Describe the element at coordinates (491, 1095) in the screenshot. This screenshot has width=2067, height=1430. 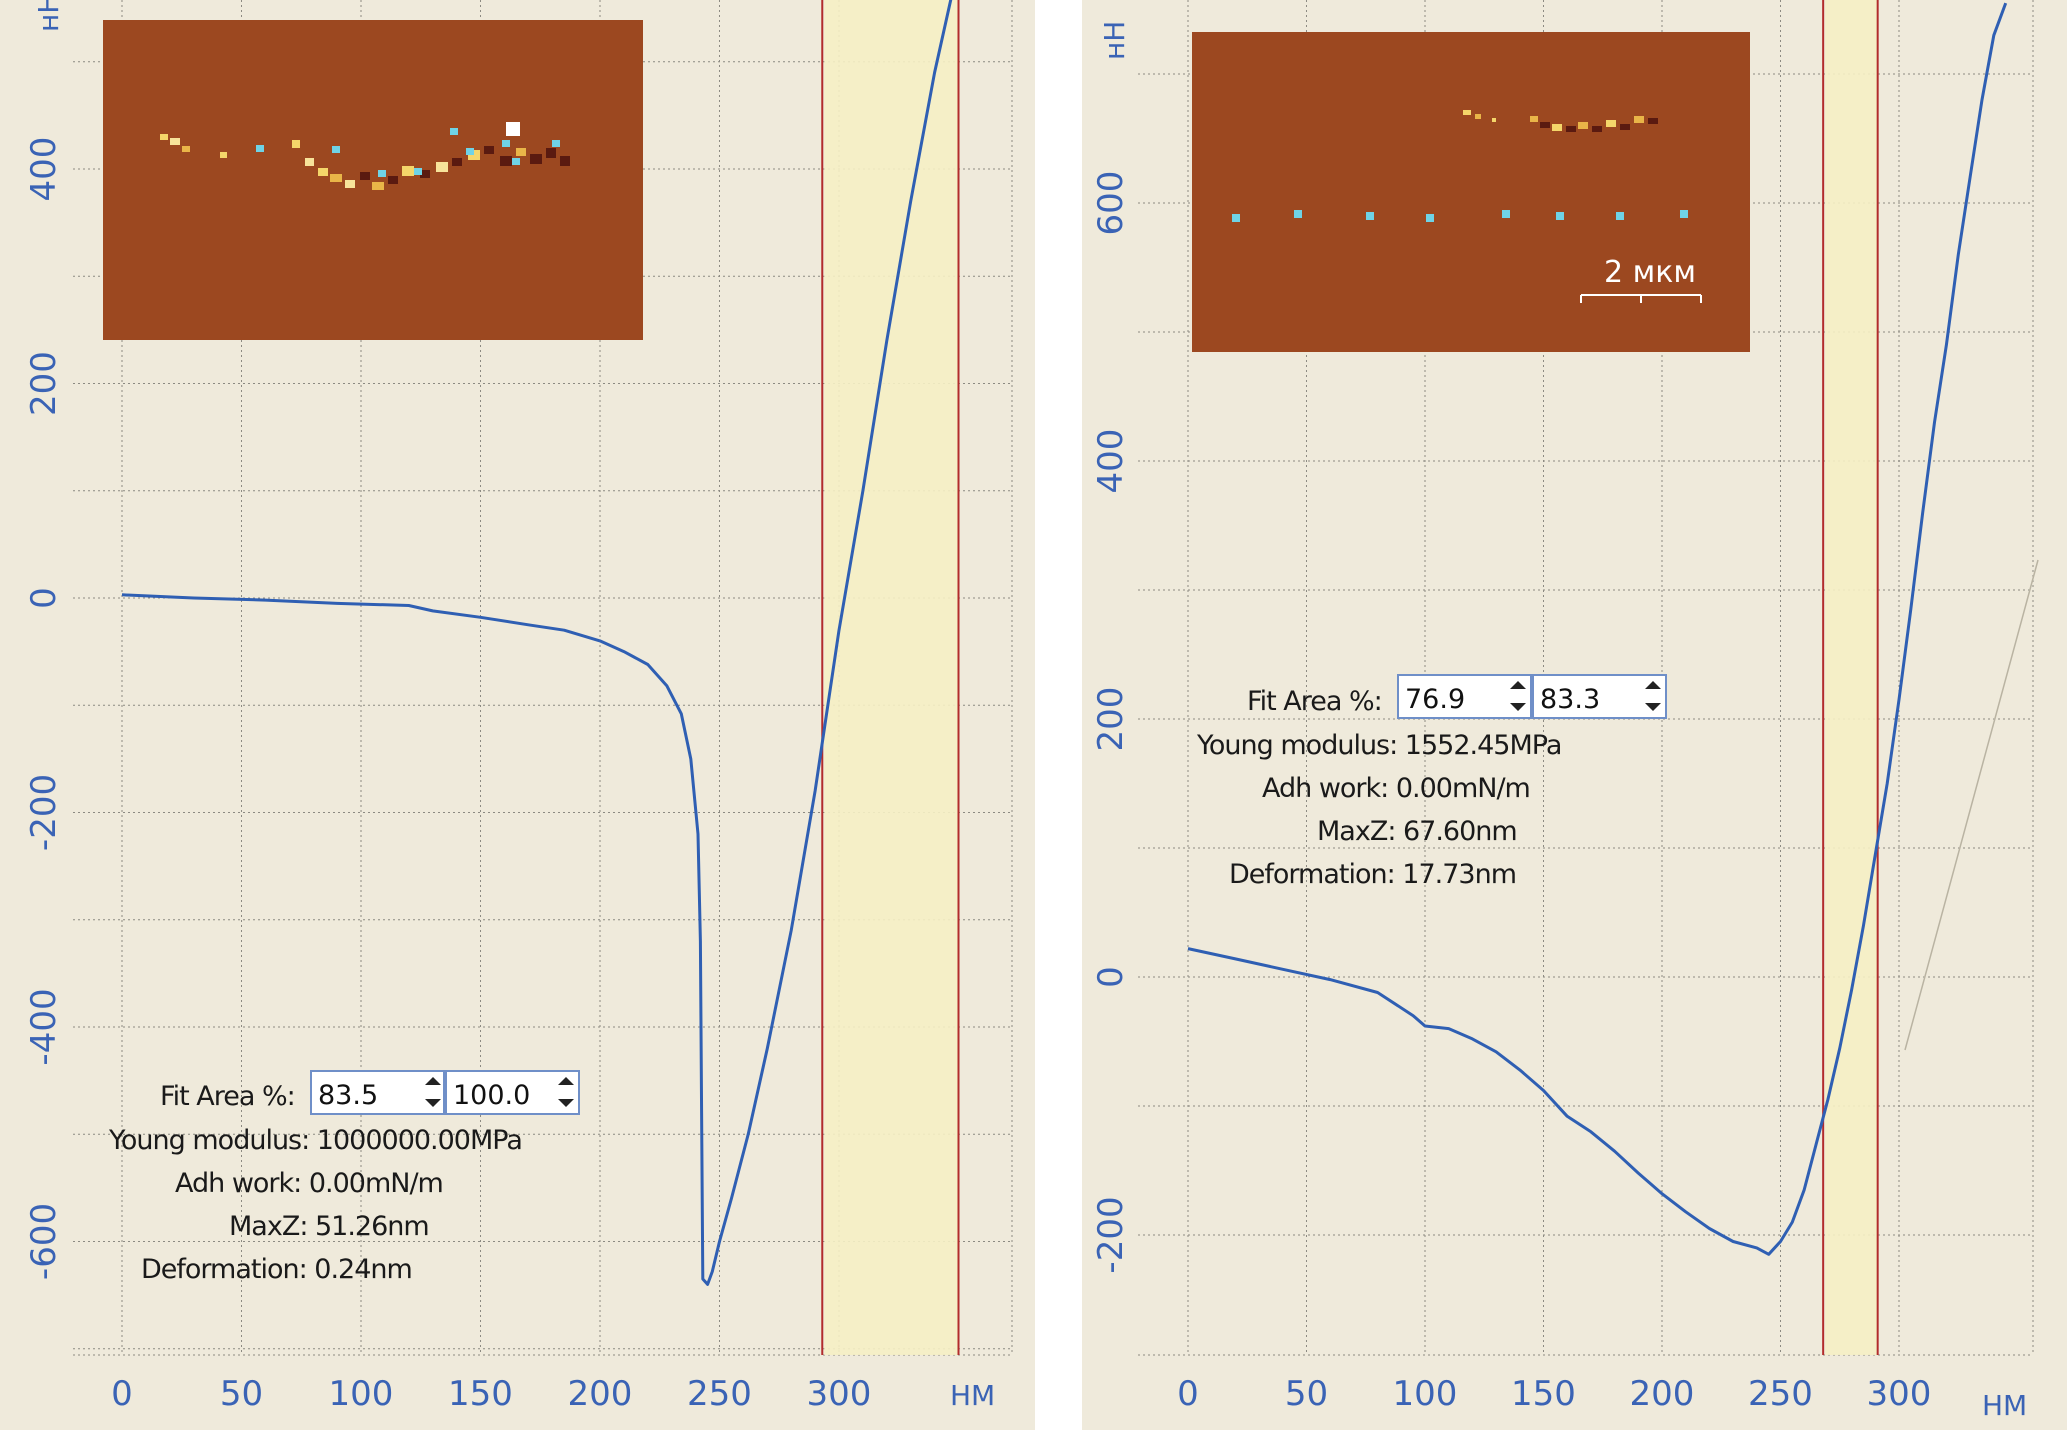
I see `left-fit-area-to-value: 100.0` at that location.